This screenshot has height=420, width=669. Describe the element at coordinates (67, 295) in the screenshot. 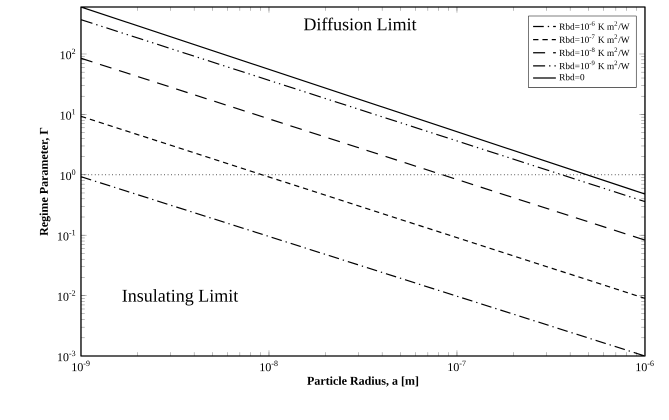

I see `y-tick-label: 10$^{-2}$` at that location.